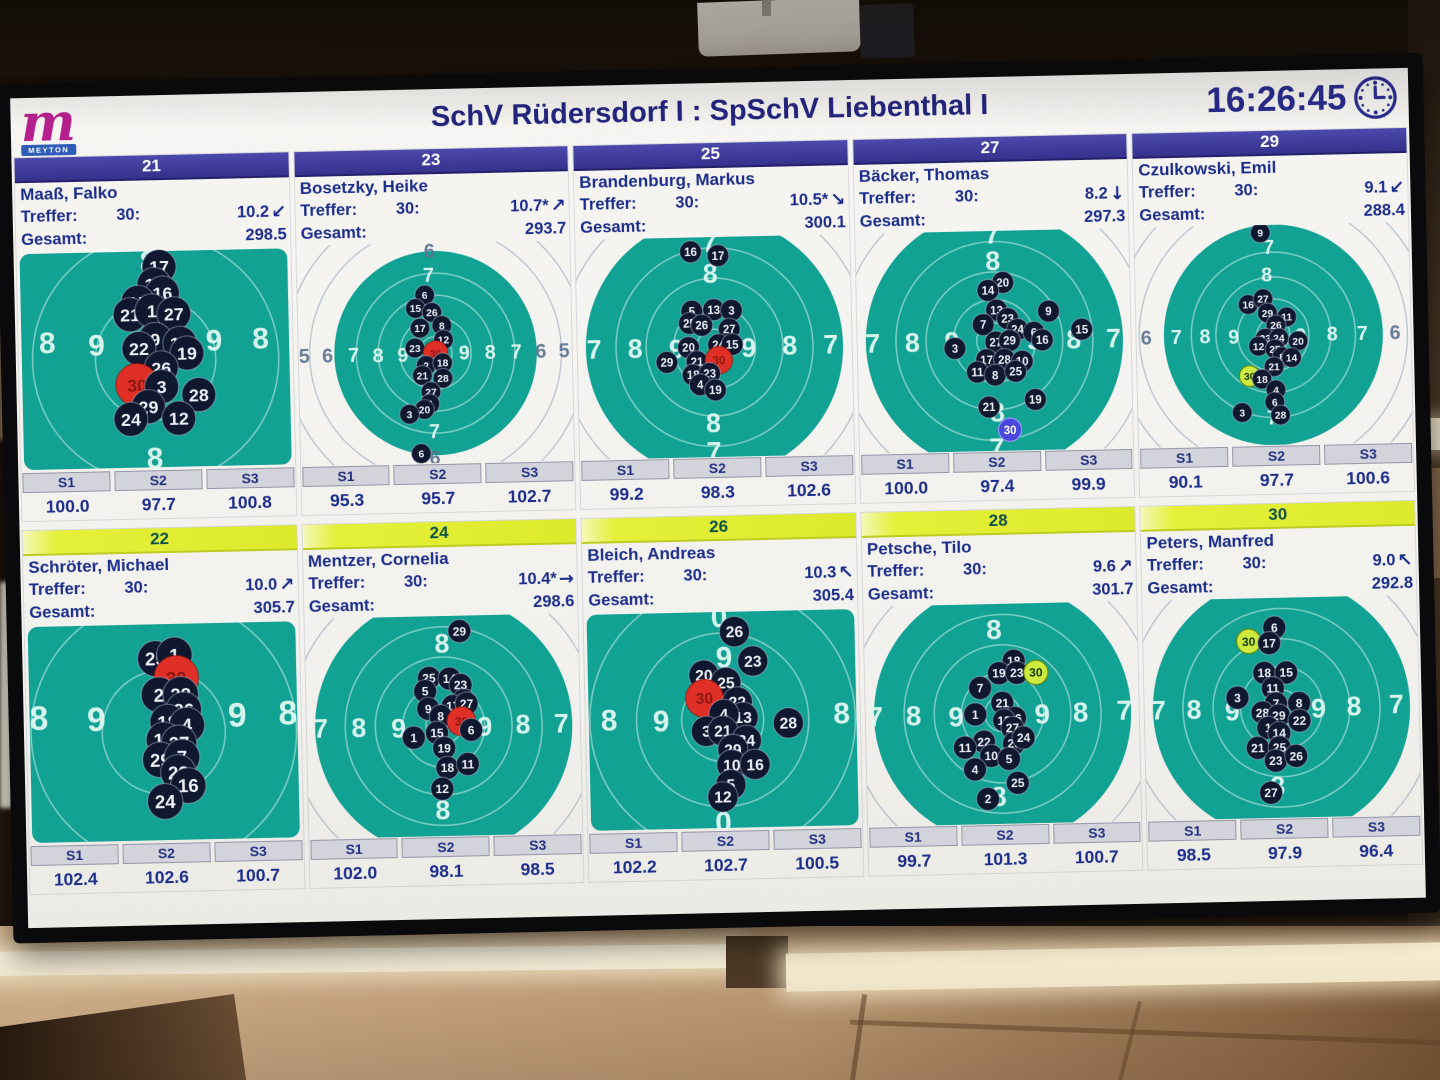  What do you see at coordinates (163, 732) in the screenshot?
I see `target-rings: 899825130228261841327297221624` at bounding box center [163, 732].